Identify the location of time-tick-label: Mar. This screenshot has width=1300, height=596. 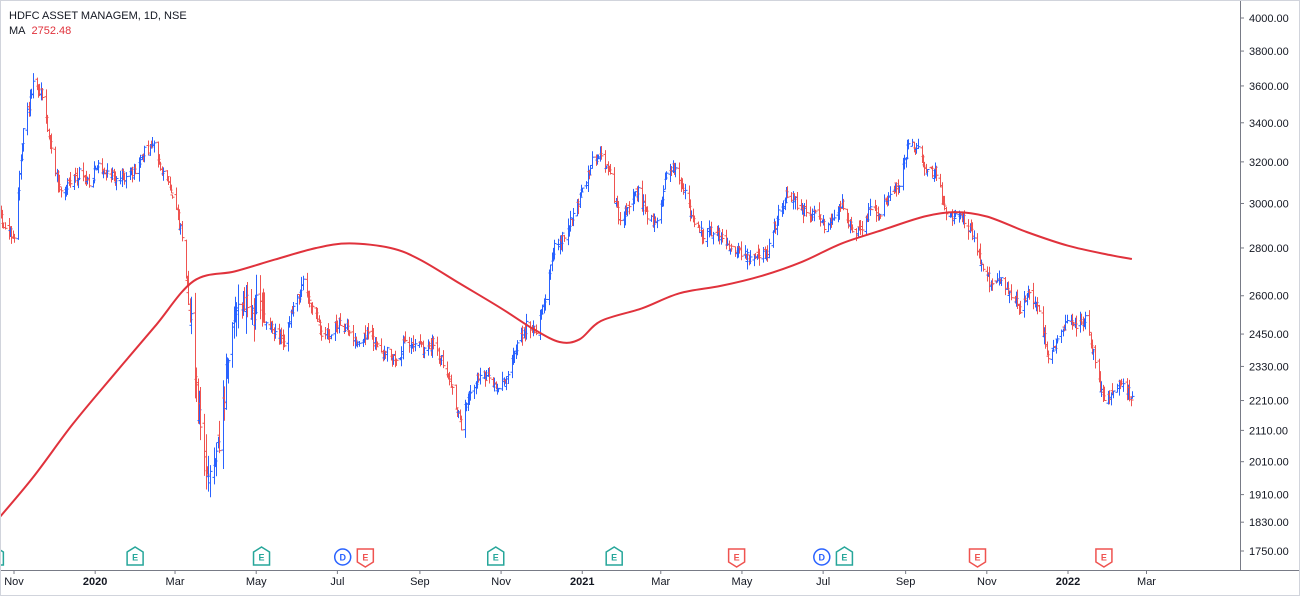
(660, 582).